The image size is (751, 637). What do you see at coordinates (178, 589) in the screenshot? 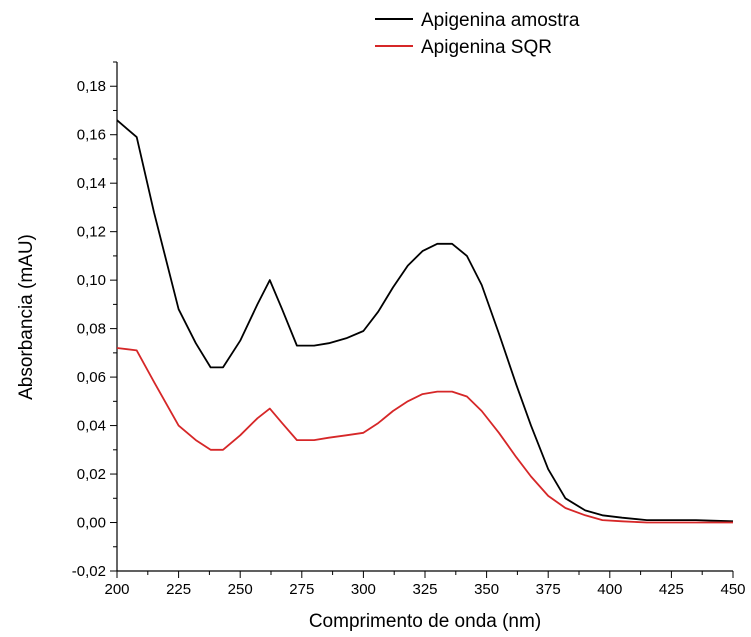
I see `x-tick-label: 225` at bounding box center [178, 589].